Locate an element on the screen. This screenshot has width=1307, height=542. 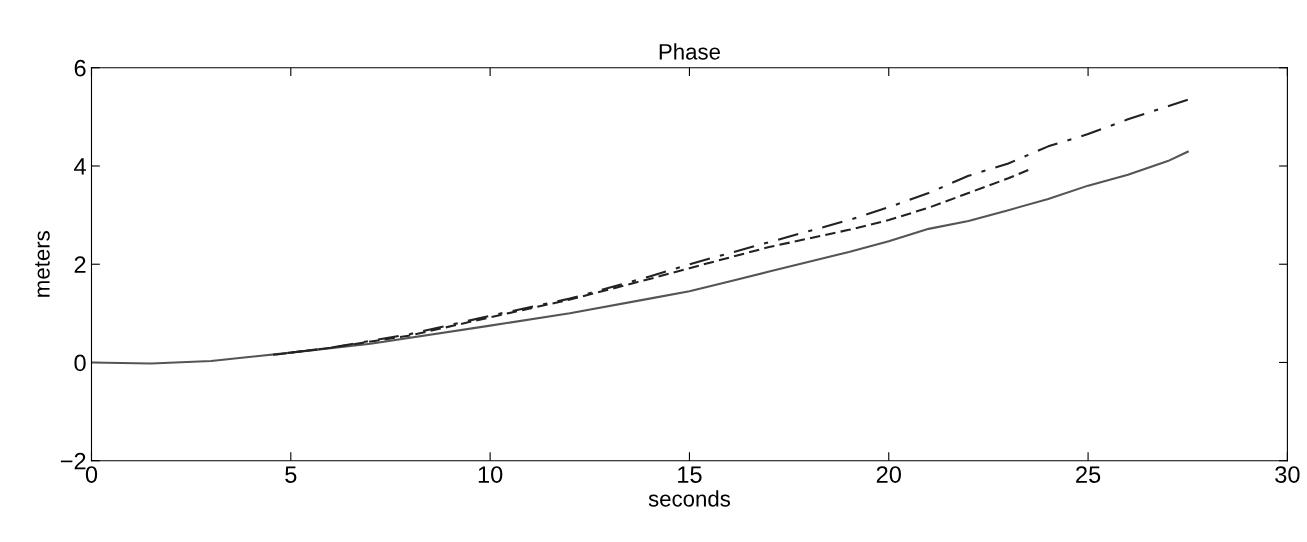
x-tick-label: 0 is located at coordinates (91, 474).